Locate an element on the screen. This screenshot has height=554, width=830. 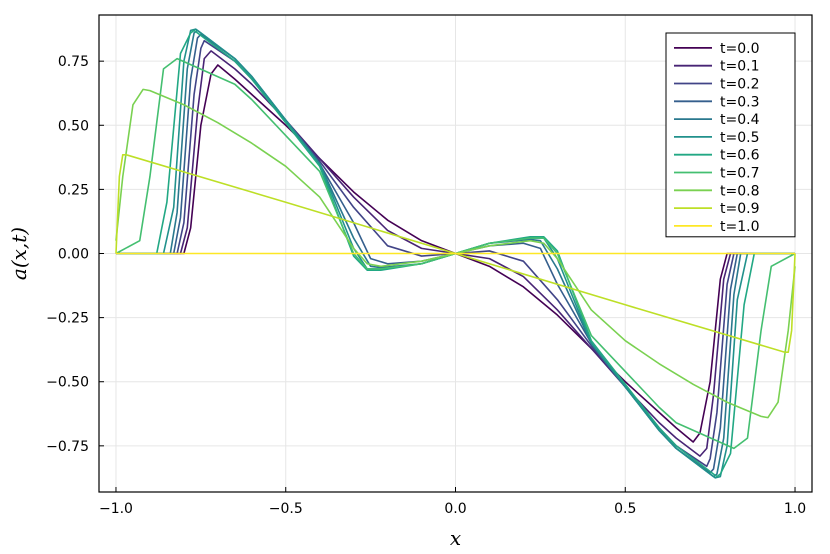
x-tick-label: 1.0 is located at coordinates (795, 509).